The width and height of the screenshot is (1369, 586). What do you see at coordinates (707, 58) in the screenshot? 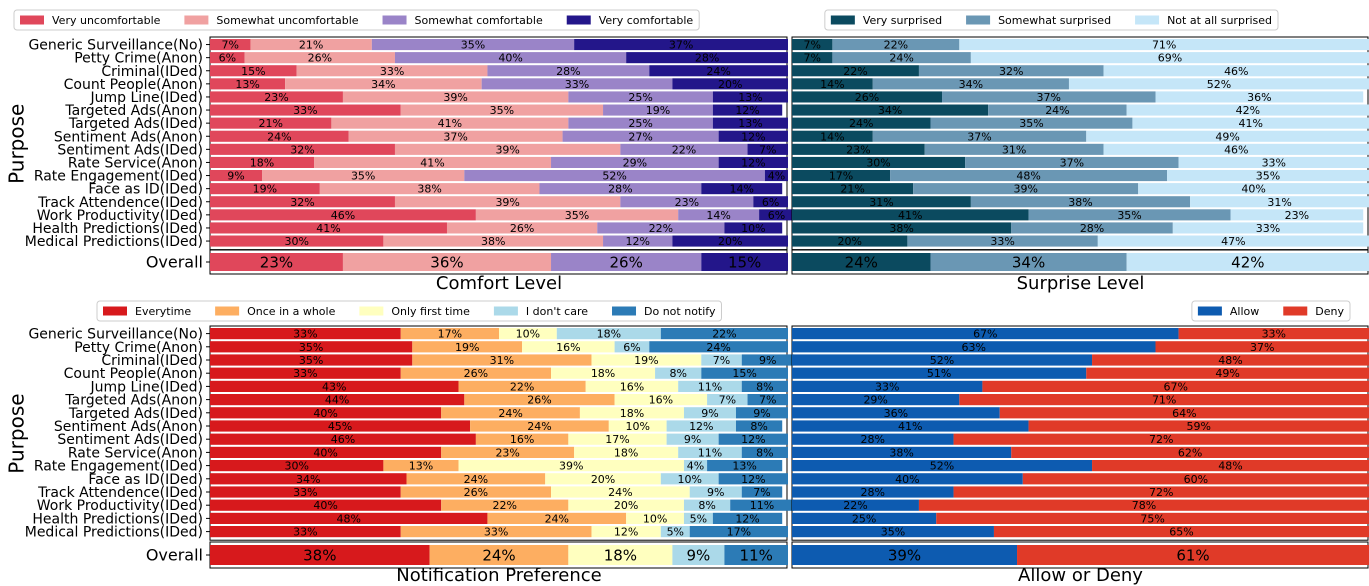
I see `value-label: 28%` at bounding box center [707, 58].